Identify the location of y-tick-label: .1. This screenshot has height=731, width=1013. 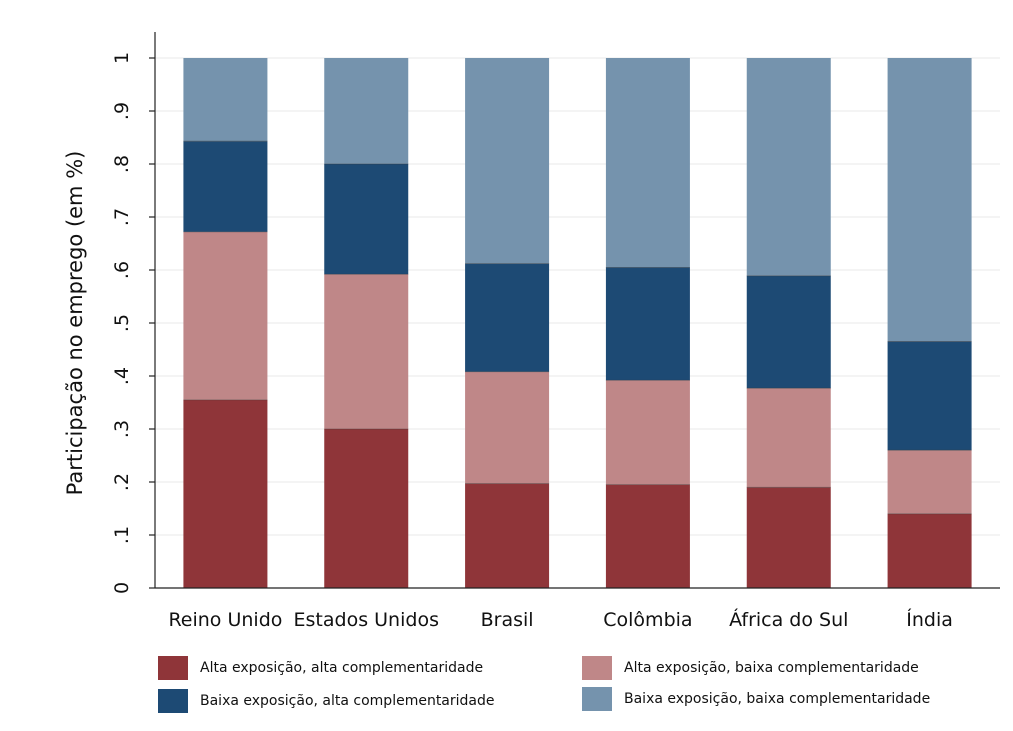
(122, 535).